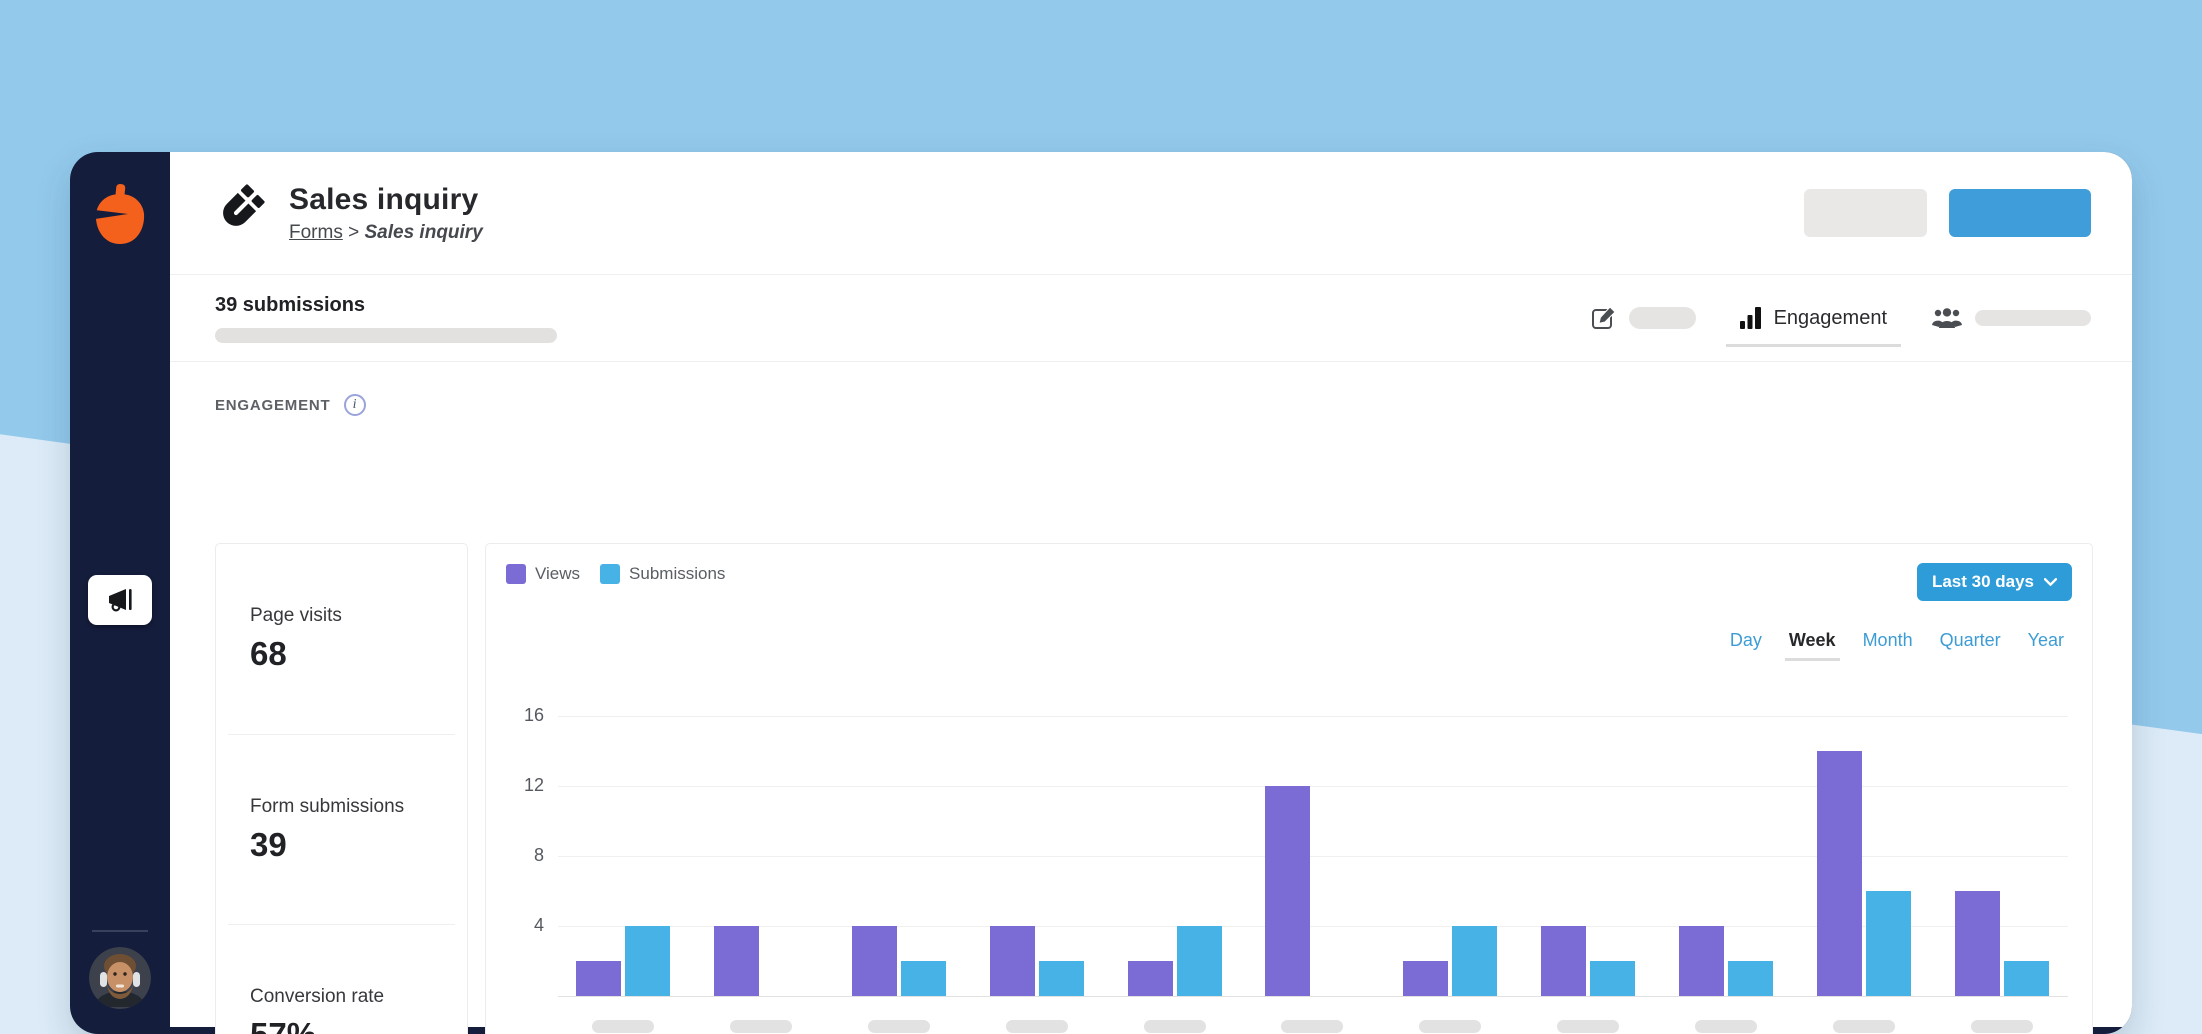 This screenshot has width=2202, height=1034. Describe the element at coordinates (1151, 389) in the screenshot. I see `engagement-section-header: ENGAGEMENT i` at that location.